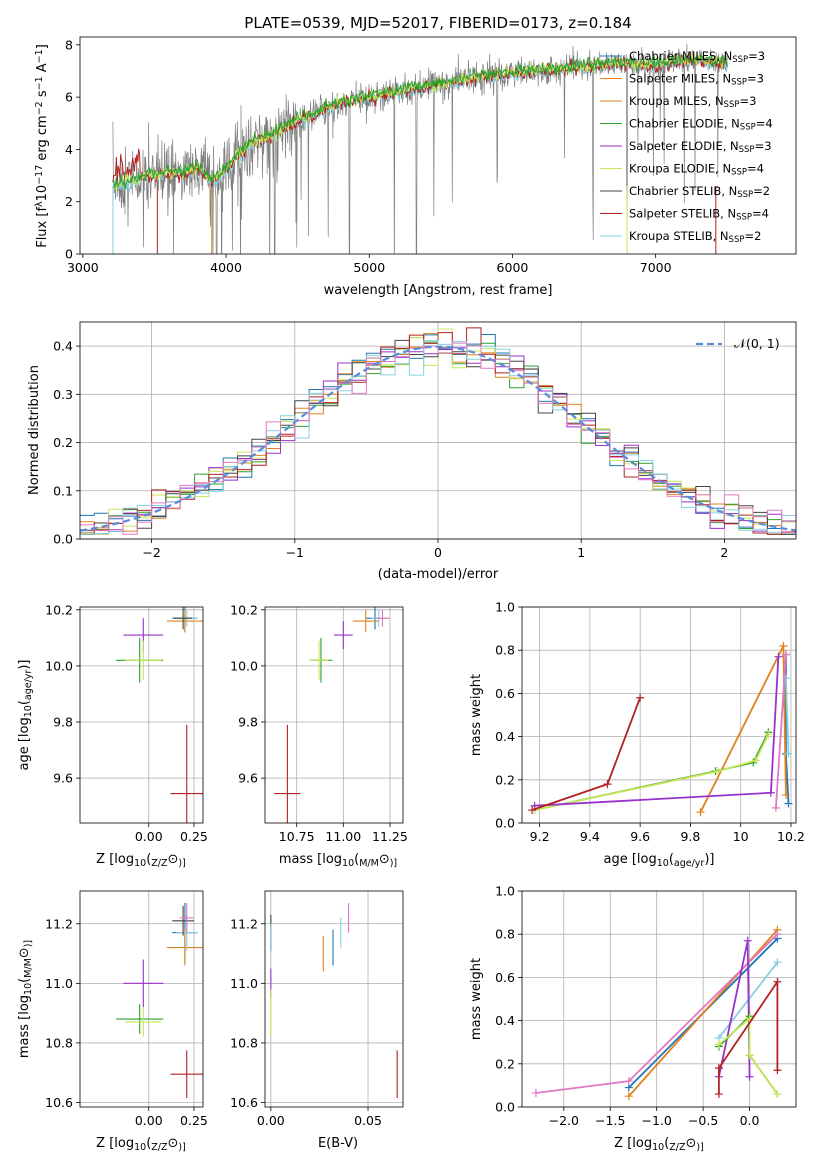 This screenshot has height=1170, width=819. What do you see at coordinates (390, 836) in the screenshot?
I see `x-tick-label: 11.25` at bounding box center [390, 836].